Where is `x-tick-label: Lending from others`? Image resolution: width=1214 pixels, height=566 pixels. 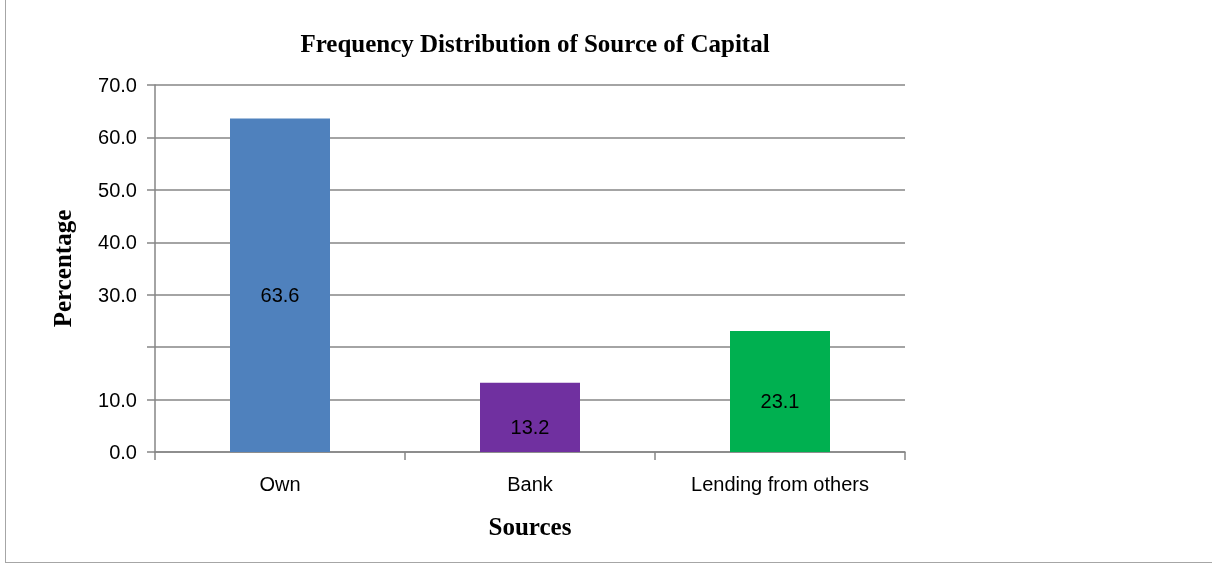
x-tick-label: Lending from others is located at coordinates (780, 484).